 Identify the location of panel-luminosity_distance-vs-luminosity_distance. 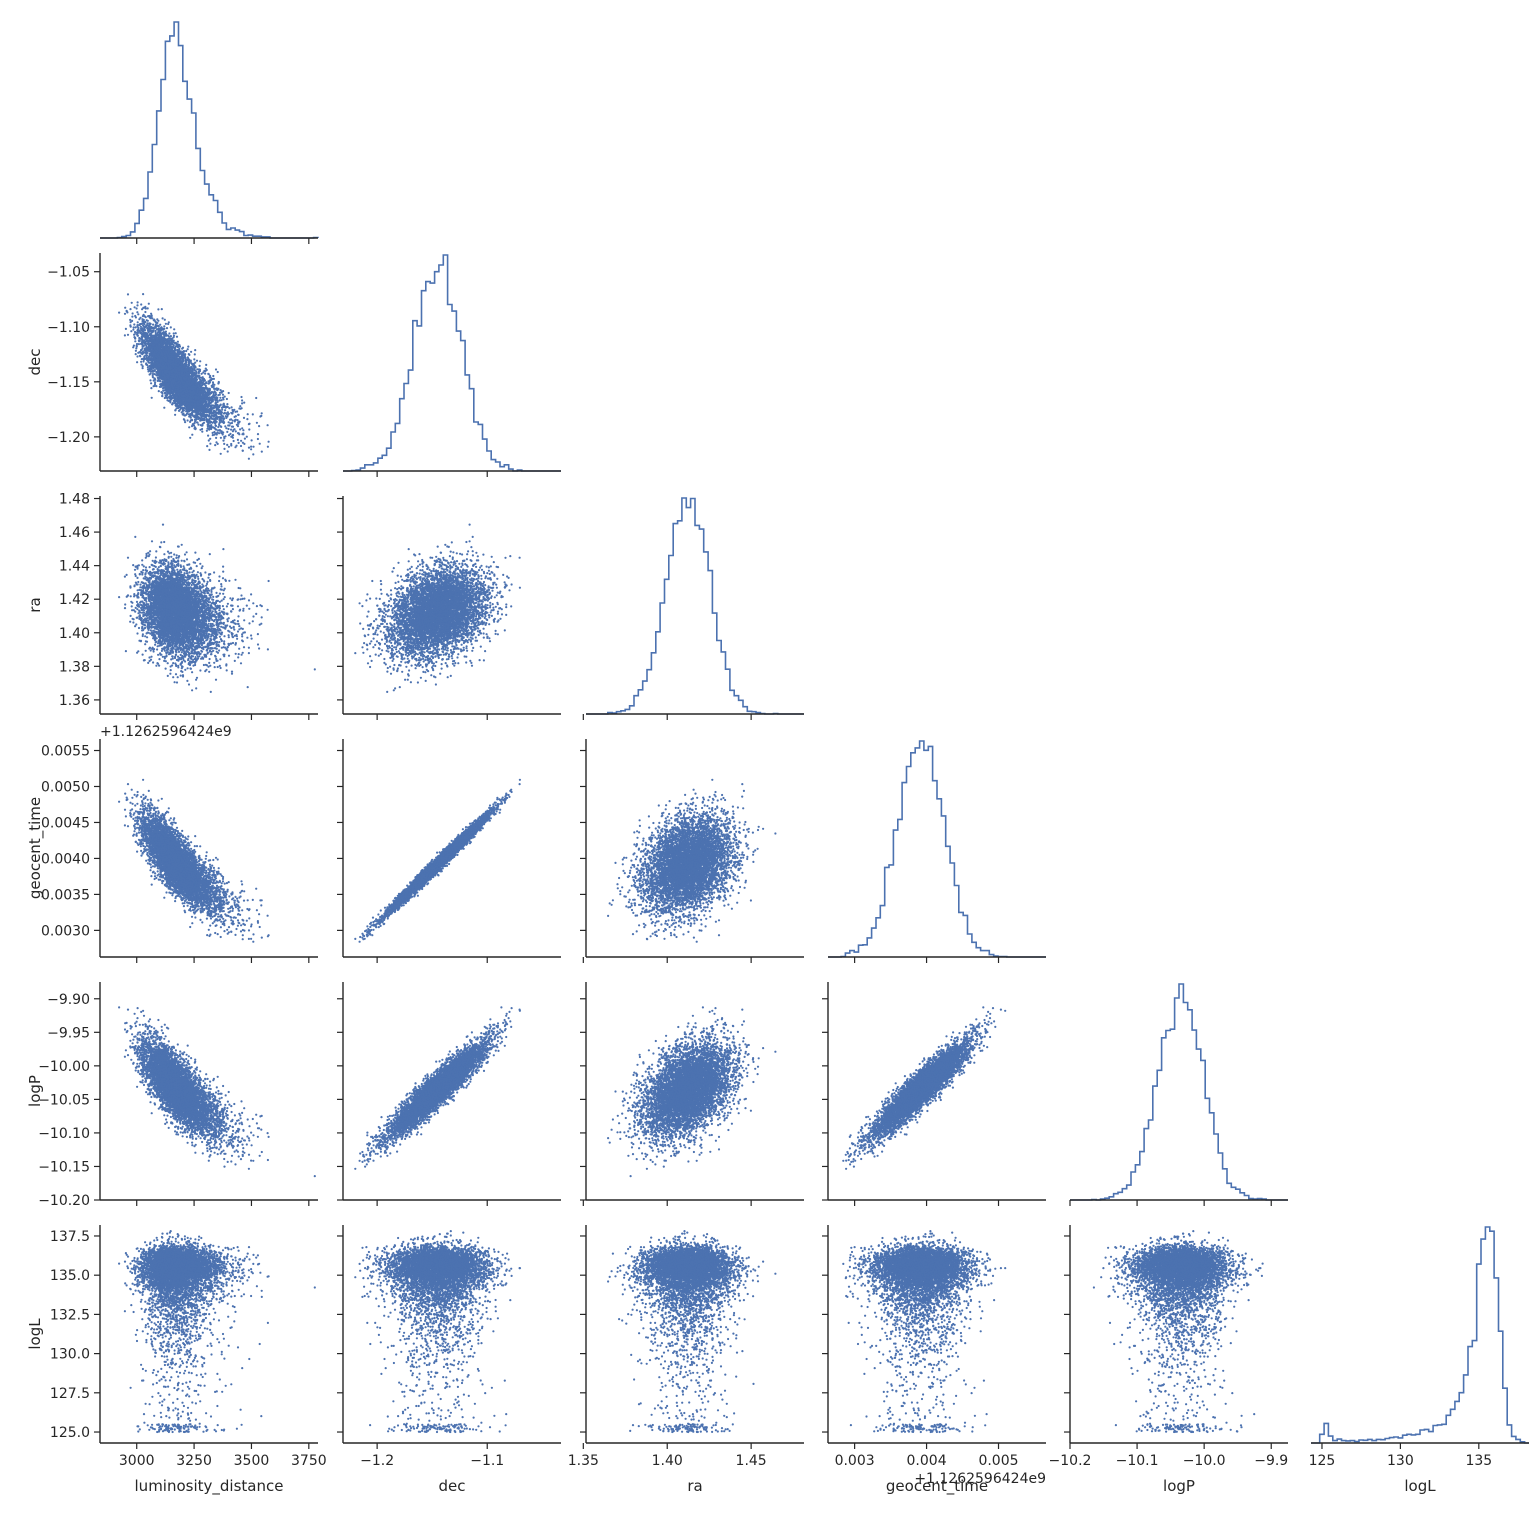
(209, 133).